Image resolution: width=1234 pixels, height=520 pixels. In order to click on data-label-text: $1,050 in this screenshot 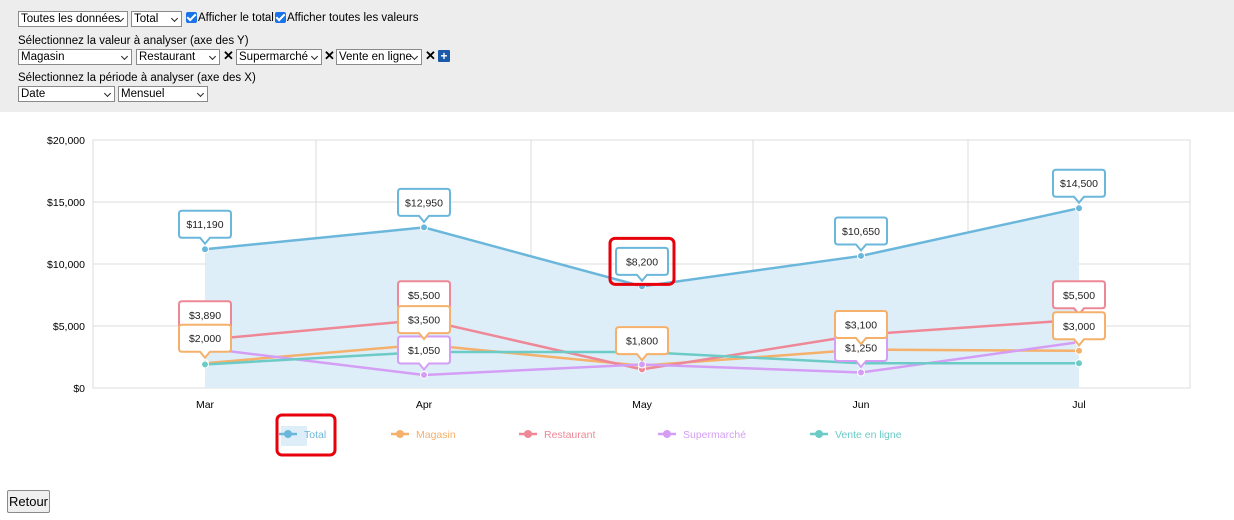, I will do `click(424, 351)`.